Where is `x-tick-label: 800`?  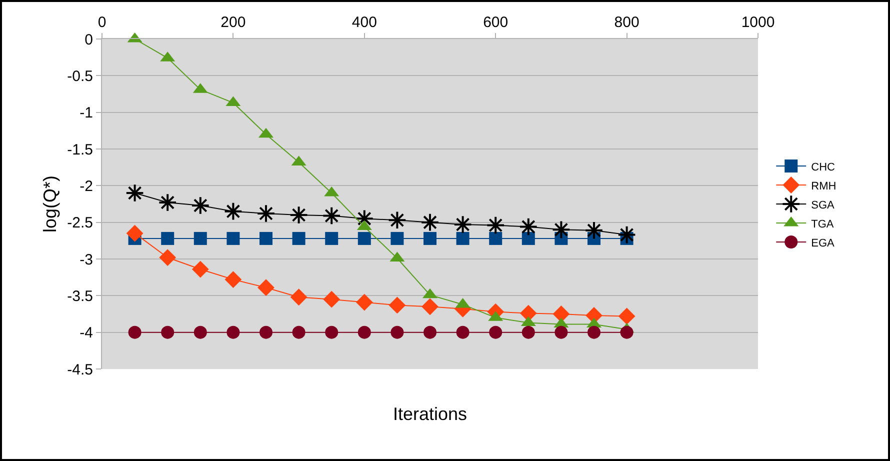 x-tick-label: 800 is located at coordinates (627, 22).